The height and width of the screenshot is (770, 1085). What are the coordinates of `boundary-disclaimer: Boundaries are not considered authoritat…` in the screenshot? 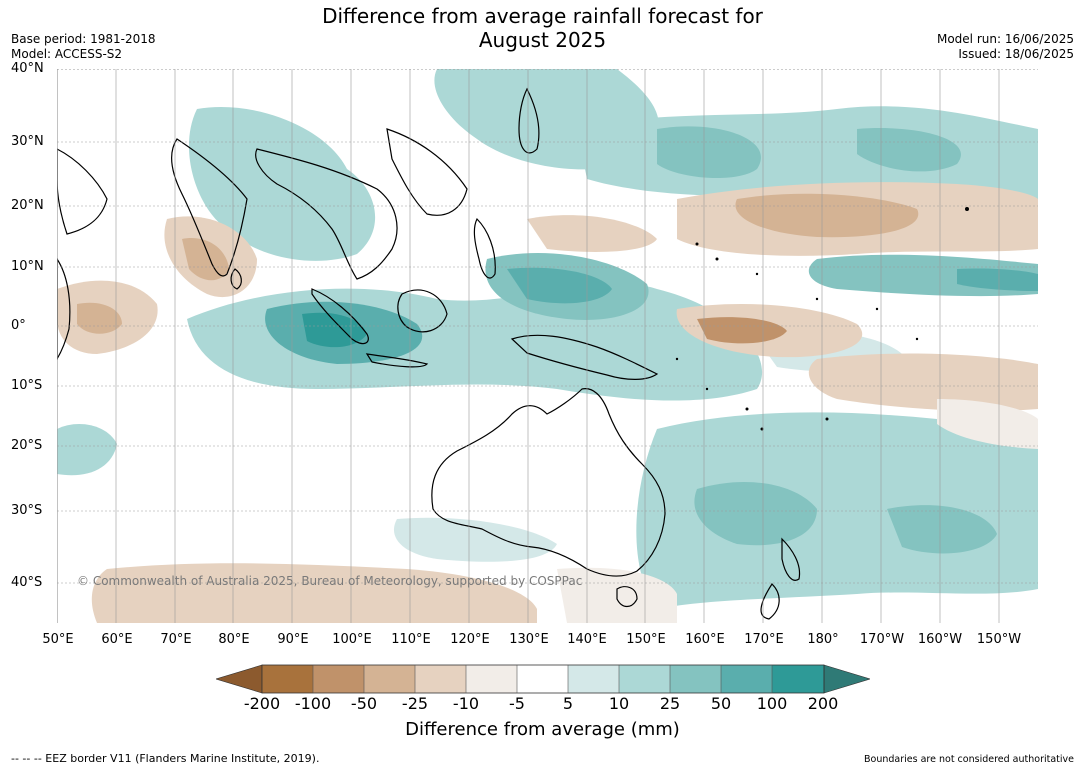 It's located at (969, 759).